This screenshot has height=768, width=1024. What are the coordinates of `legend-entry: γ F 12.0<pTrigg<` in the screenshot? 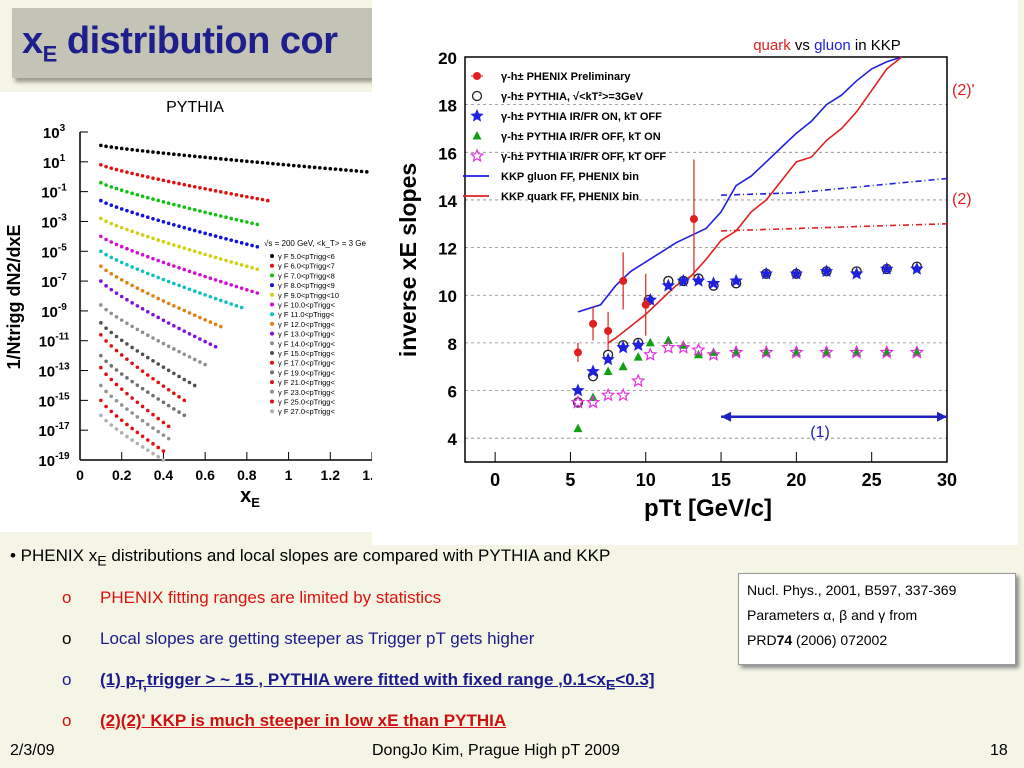 It's located at (306, 324).